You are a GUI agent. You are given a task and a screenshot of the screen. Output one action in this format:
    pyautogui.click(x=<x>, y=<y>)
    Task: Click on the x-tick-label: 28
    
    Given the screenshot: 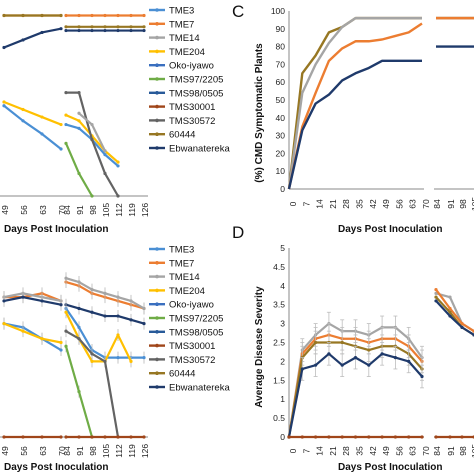 What is the action you would take?
    pyautogui.click(x=346, y=204)
    